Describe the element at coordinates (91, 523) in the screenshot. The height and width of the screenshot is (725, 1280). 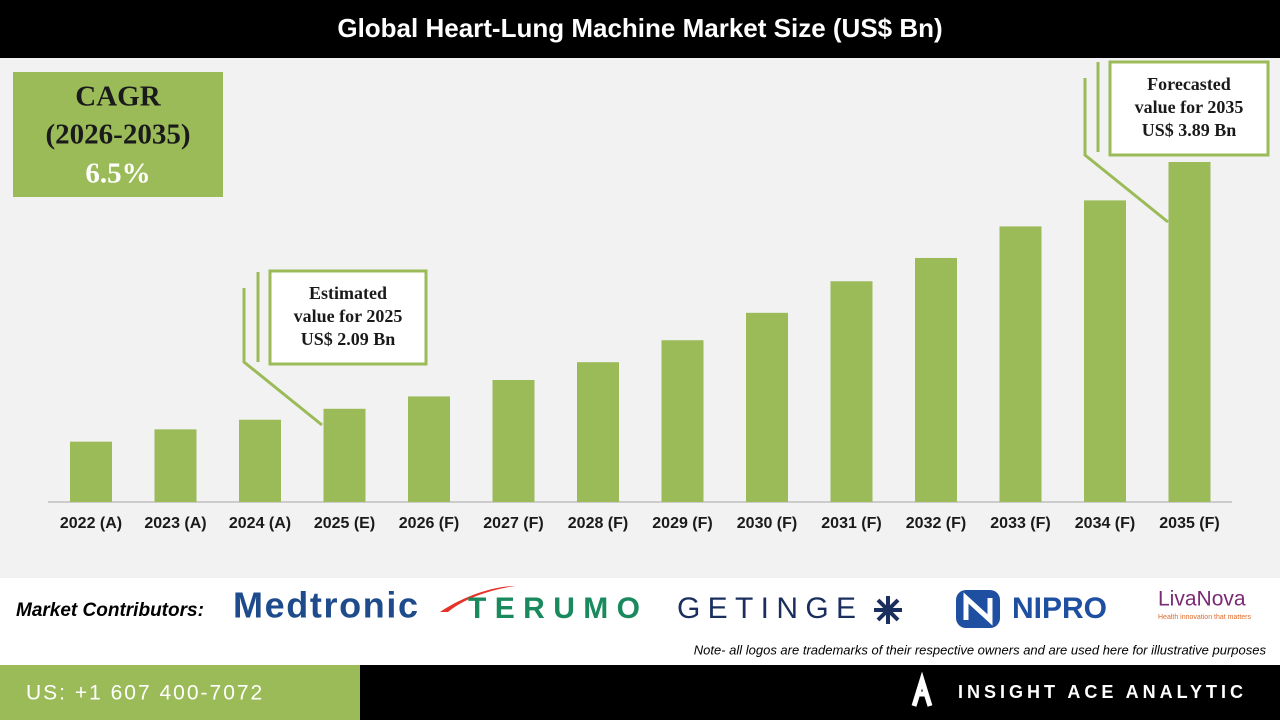
I see `x-tick-label: 2022 (A)` at that location.